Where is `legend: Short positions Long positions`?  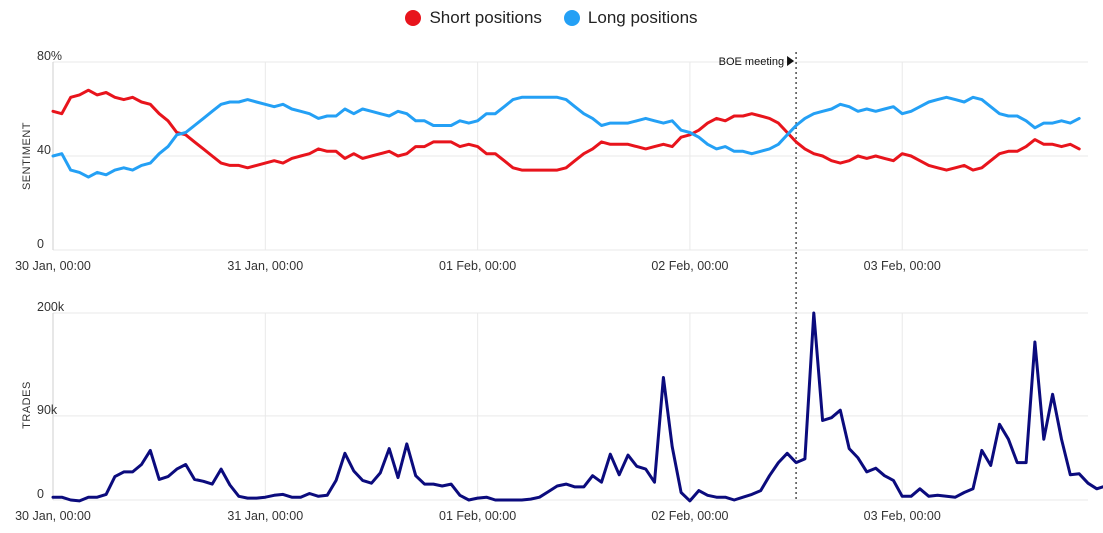
legend: Short positions Long positions is located at coordinates (551, 18).